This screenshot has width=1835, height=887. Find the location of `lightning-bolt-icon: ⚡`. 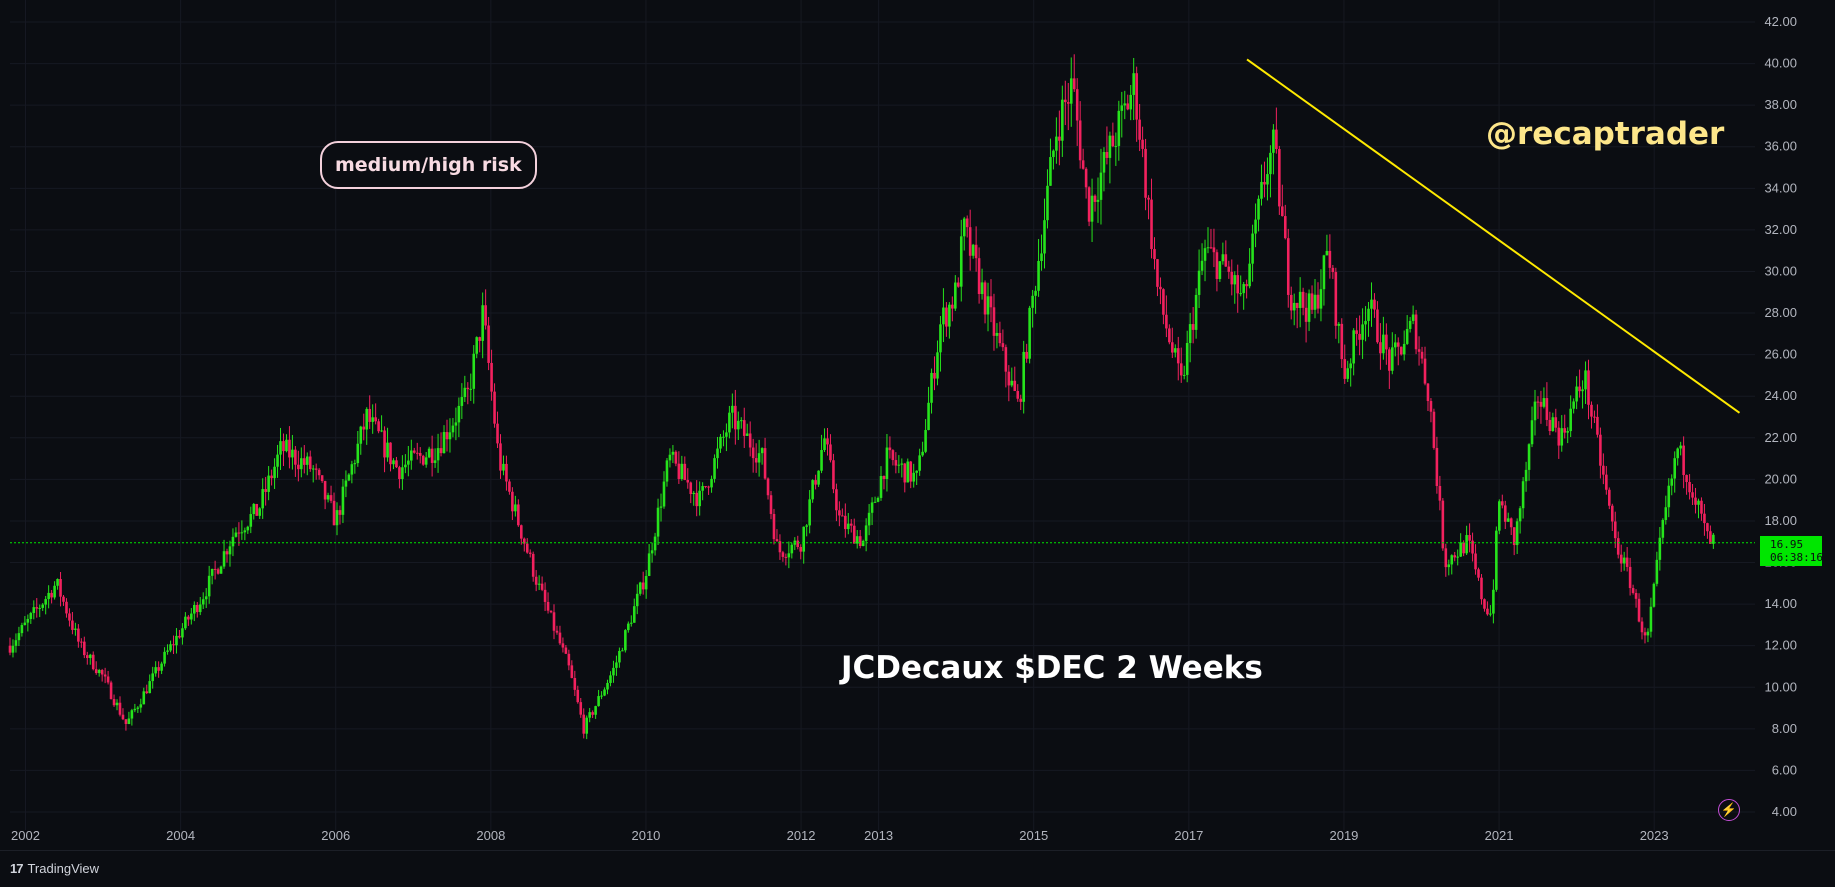

lightning-bolt-icon: ⚡ is located at coordinates (1729, 810).